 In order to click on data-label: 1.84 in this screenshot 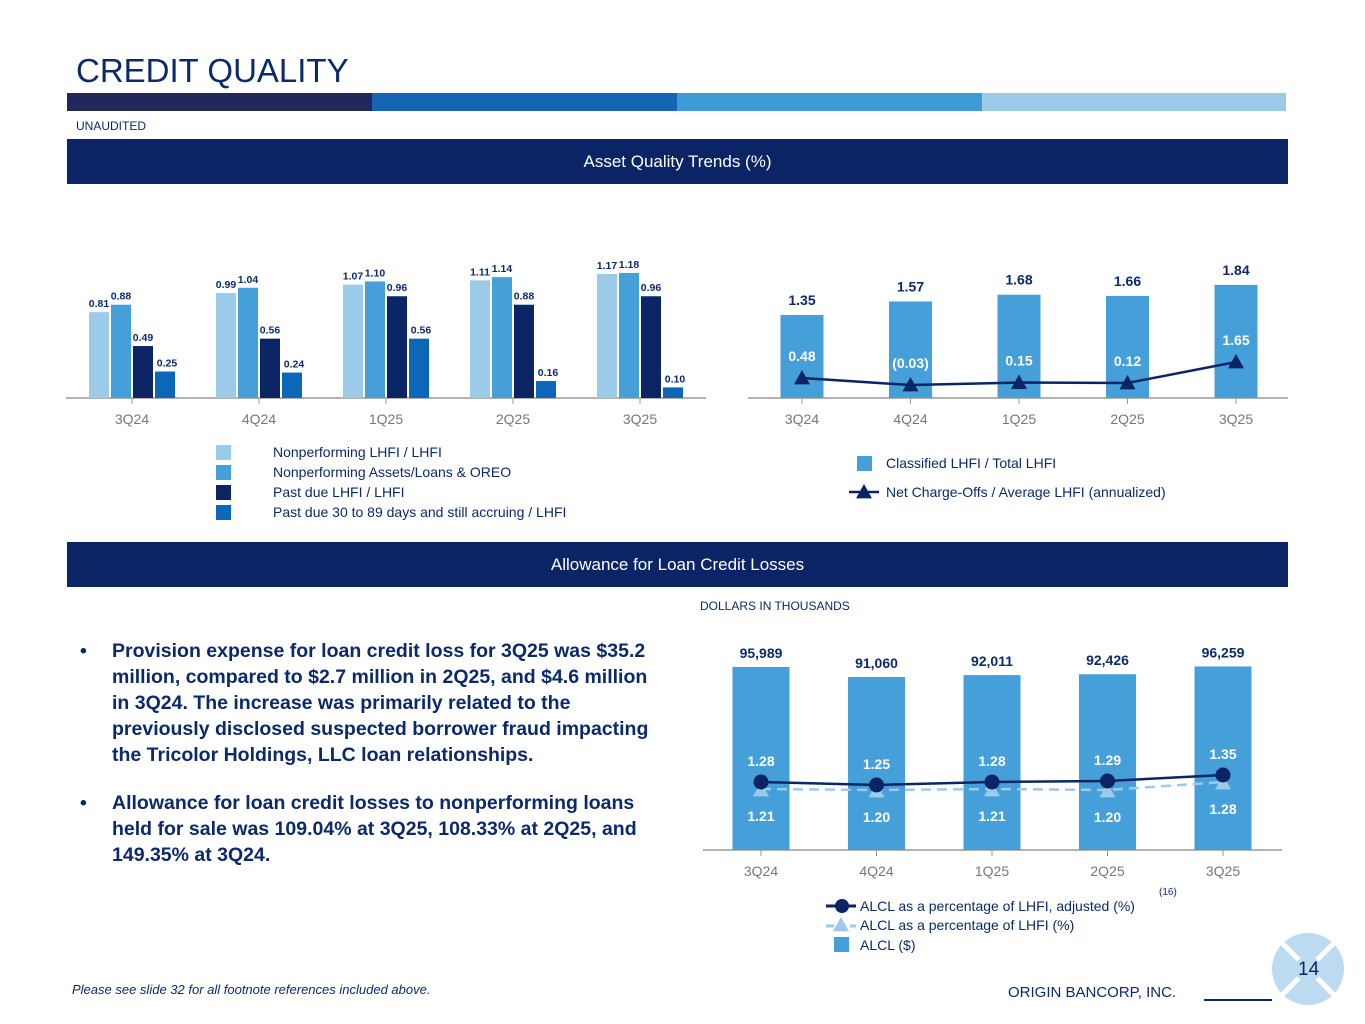, I will do `click(1235, 270)`.